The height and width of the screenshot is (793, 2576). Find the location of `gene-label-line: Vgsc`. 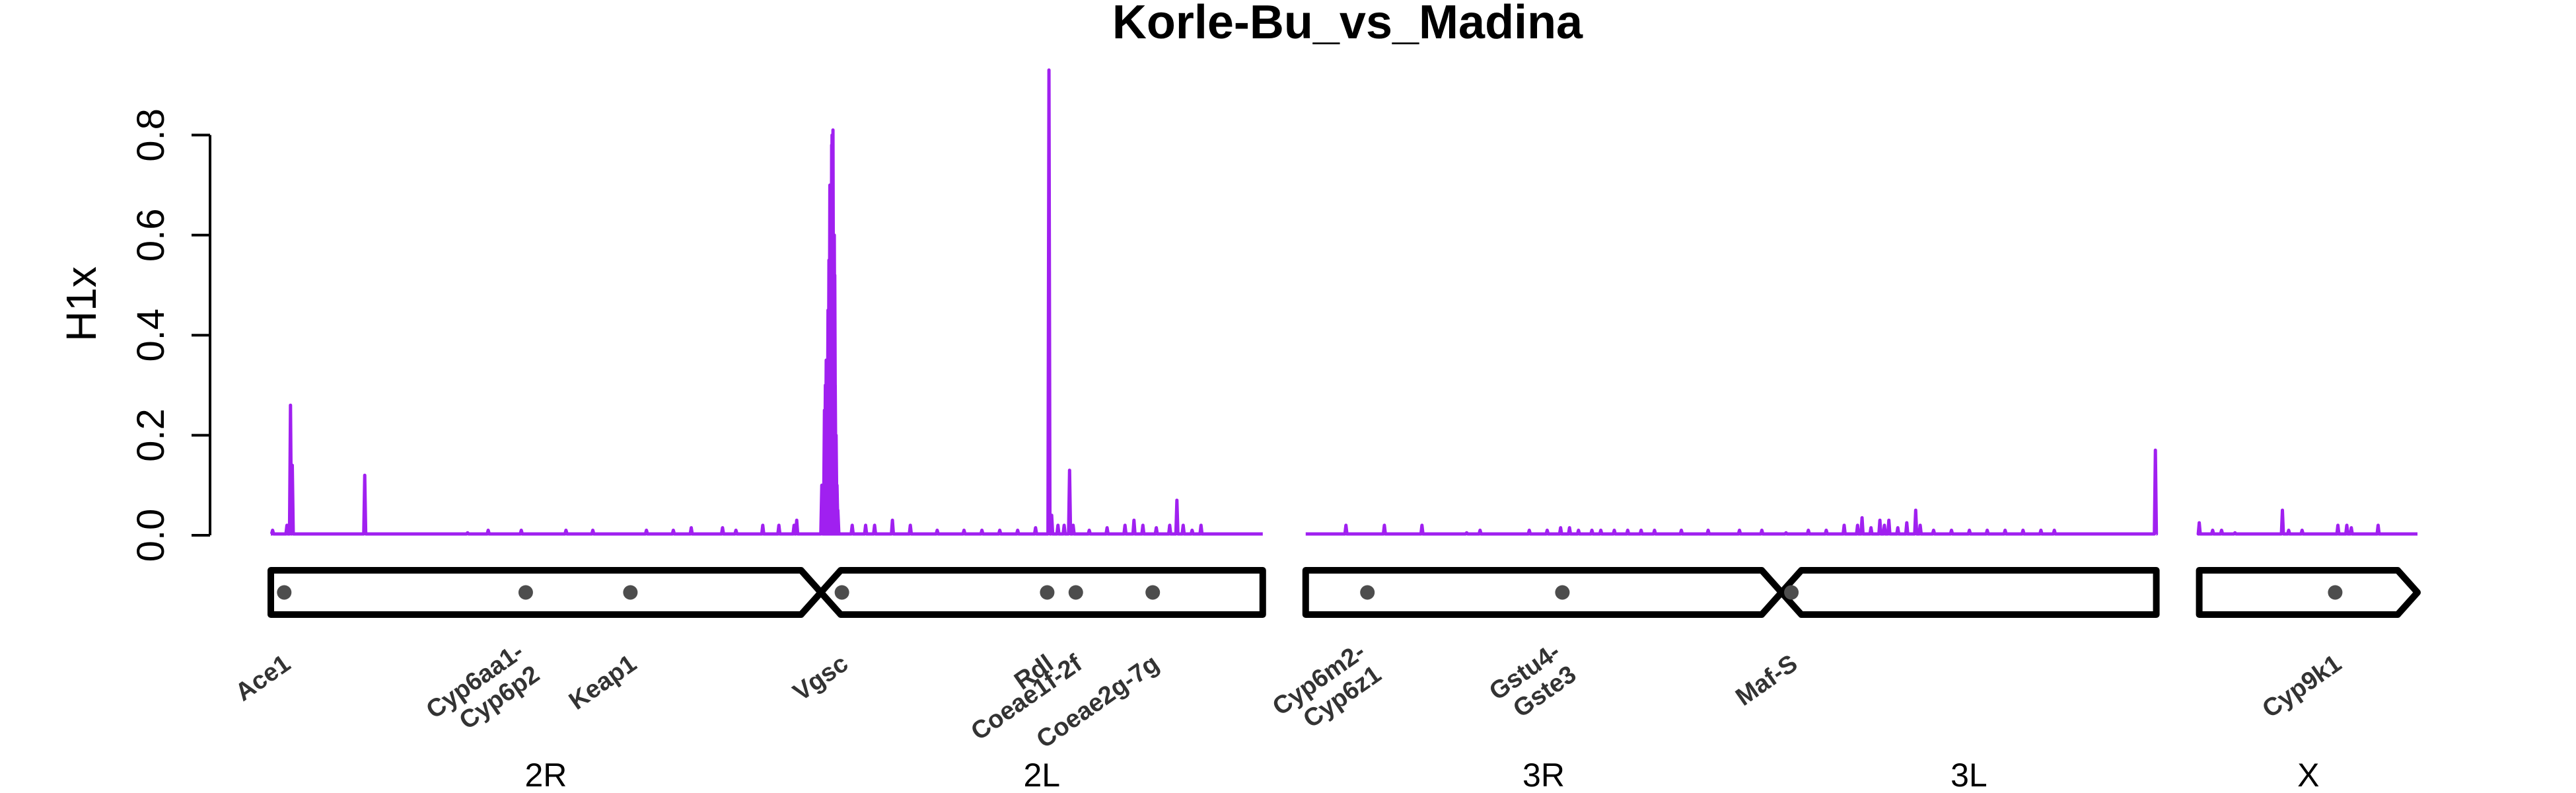

gene-label-line: Vgsc is located at coordinates (821, 679).